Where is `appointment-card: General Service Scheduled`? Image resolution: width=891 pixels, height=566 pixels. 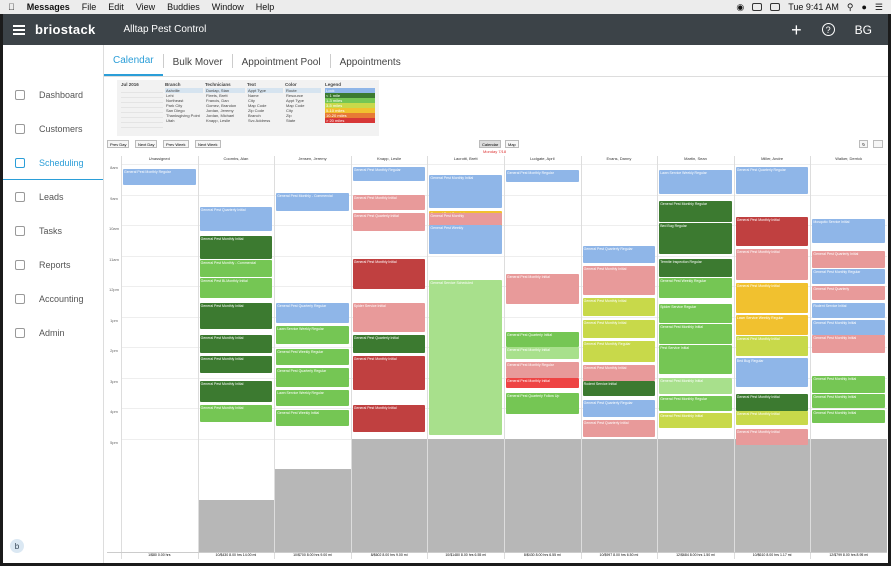 appointment-card: General Service Scheduled is located at coordinates (465, 357).